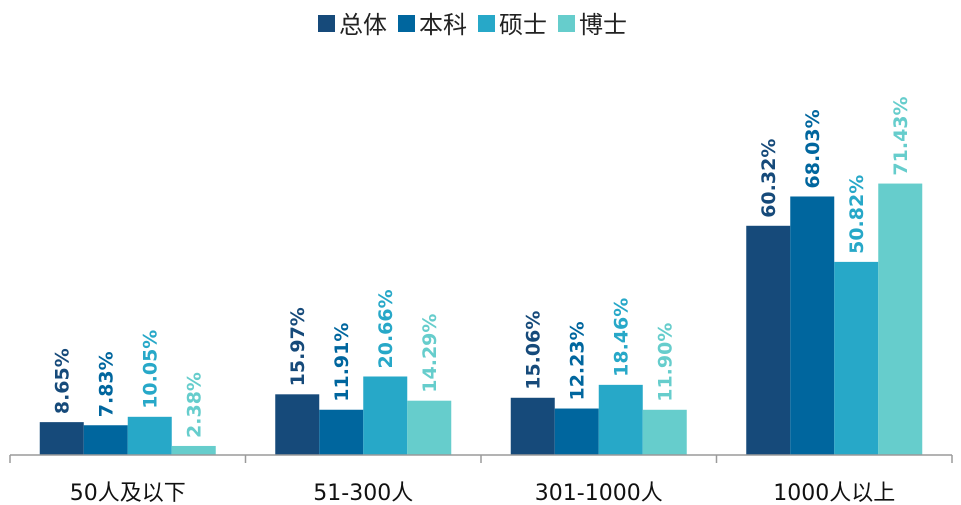 This screenshot has width=961, height=505. Describe the element at coordinates (342, 362) in the screenshot. I see `data-label: 11.91%` at that location.